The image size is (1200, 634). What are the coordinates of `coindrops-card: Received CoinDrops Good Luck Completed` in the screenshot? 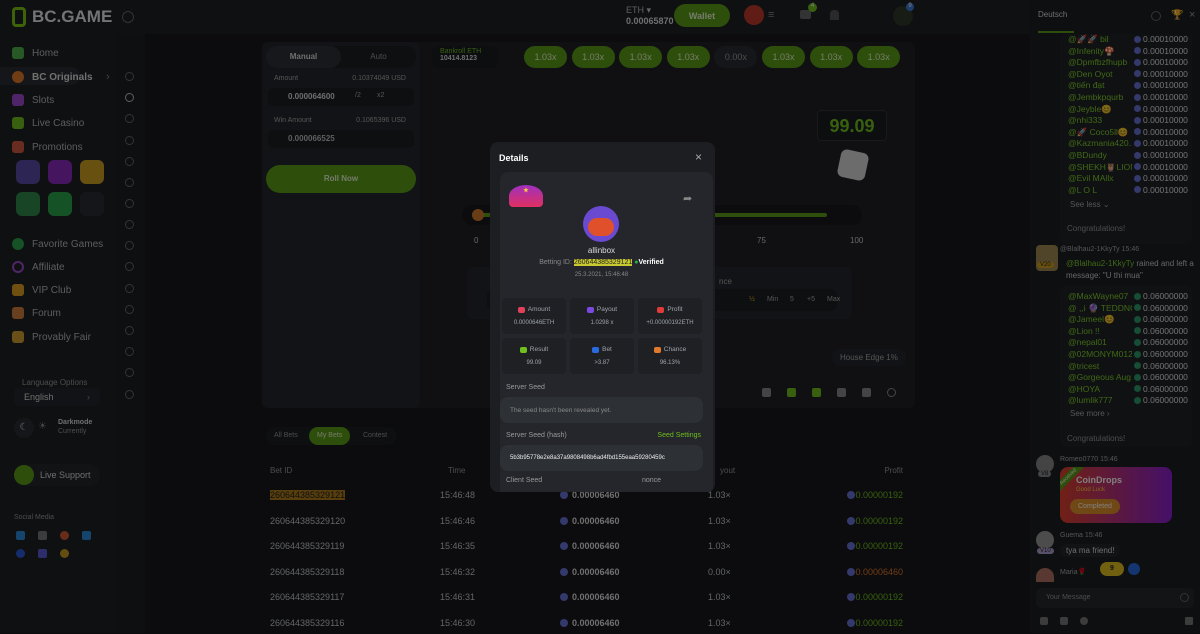 It's located at (1116, 495).